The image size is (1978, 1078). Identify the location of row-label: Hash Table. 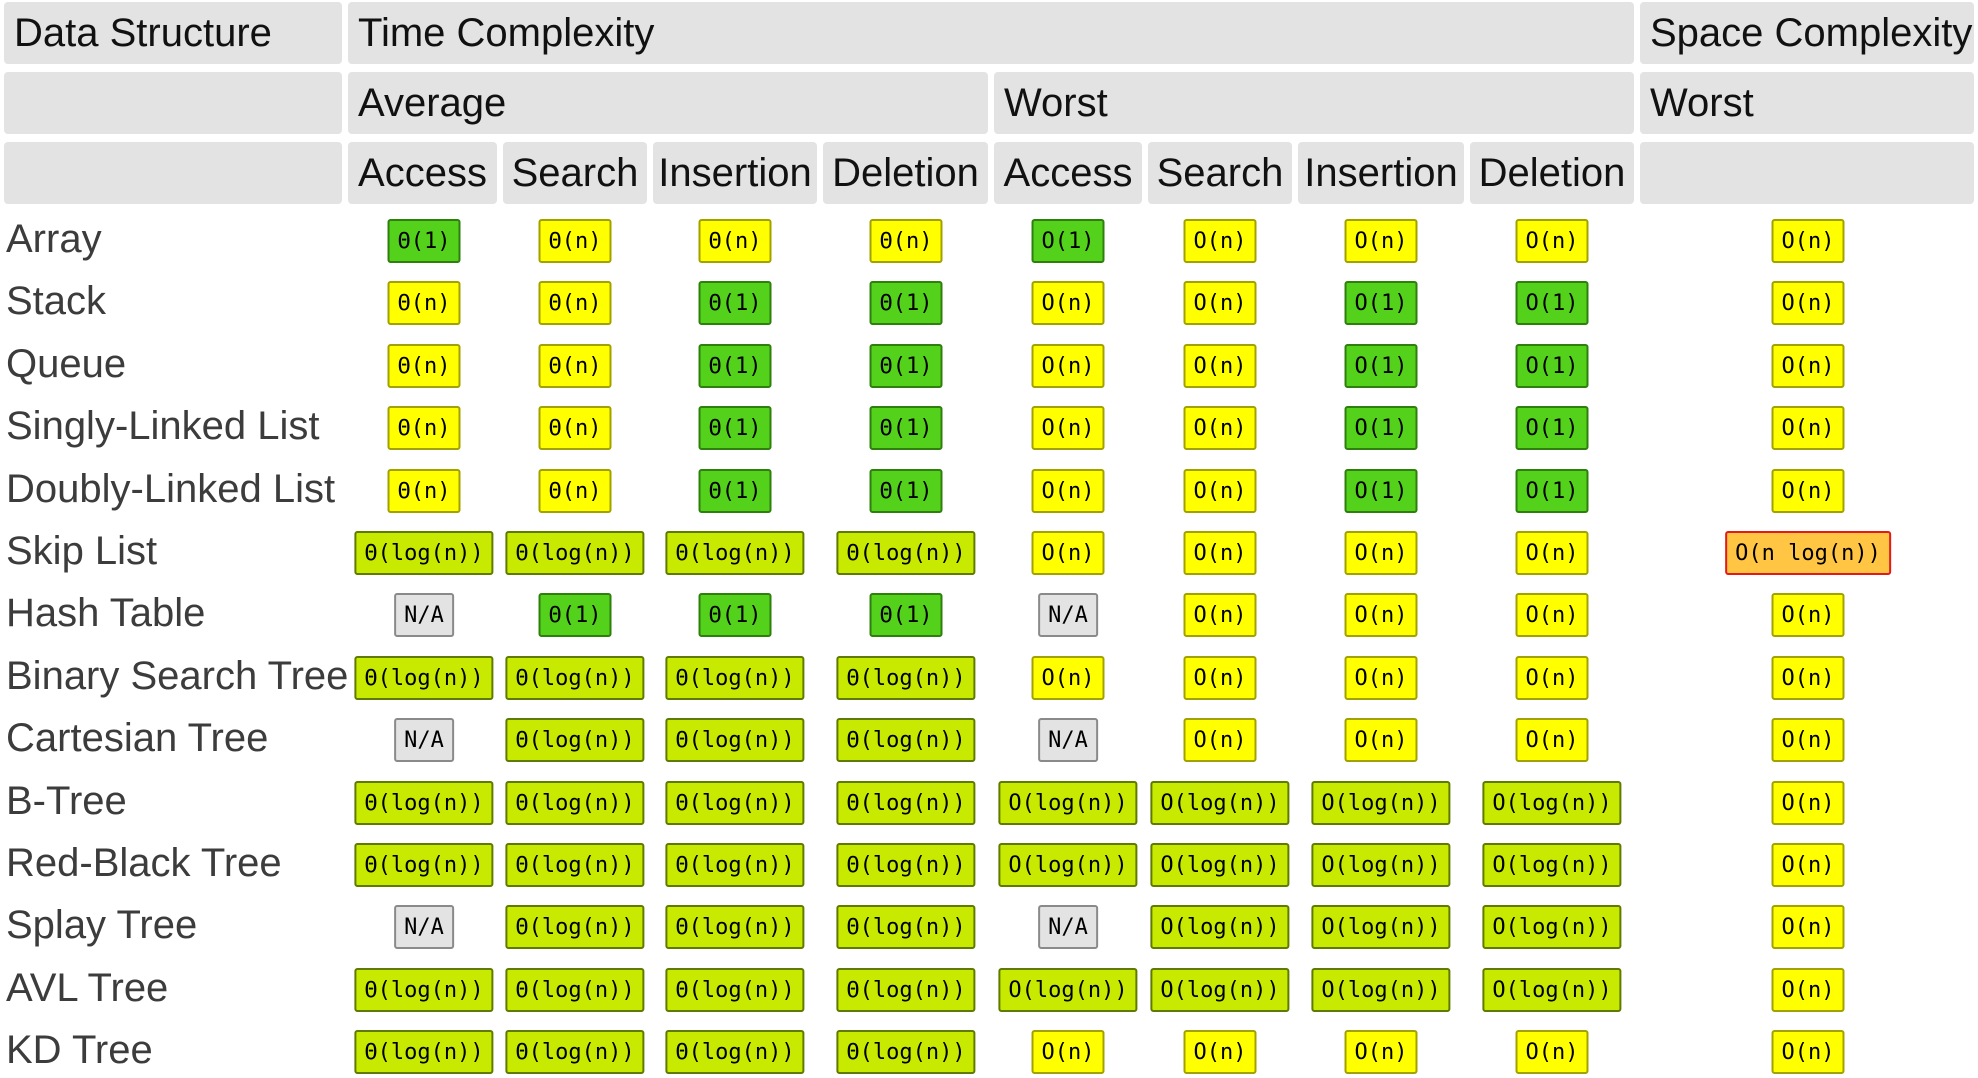
(106, 613).